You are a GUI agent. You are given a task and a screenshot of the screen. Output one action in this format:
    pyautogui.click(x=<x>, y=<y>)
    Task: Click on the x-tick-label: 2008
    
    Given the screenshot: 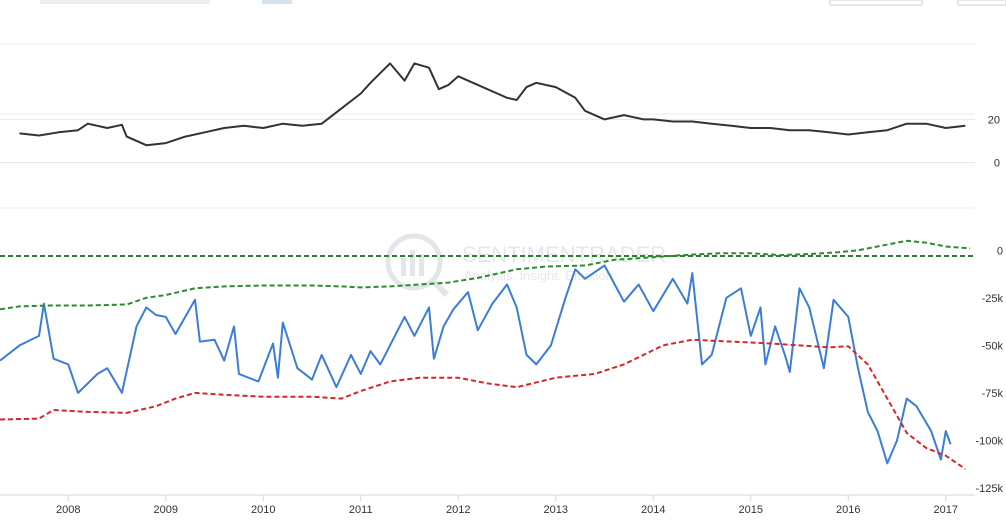 What is the action you would take?
    pyautogui.click(x=68, y=510)
    